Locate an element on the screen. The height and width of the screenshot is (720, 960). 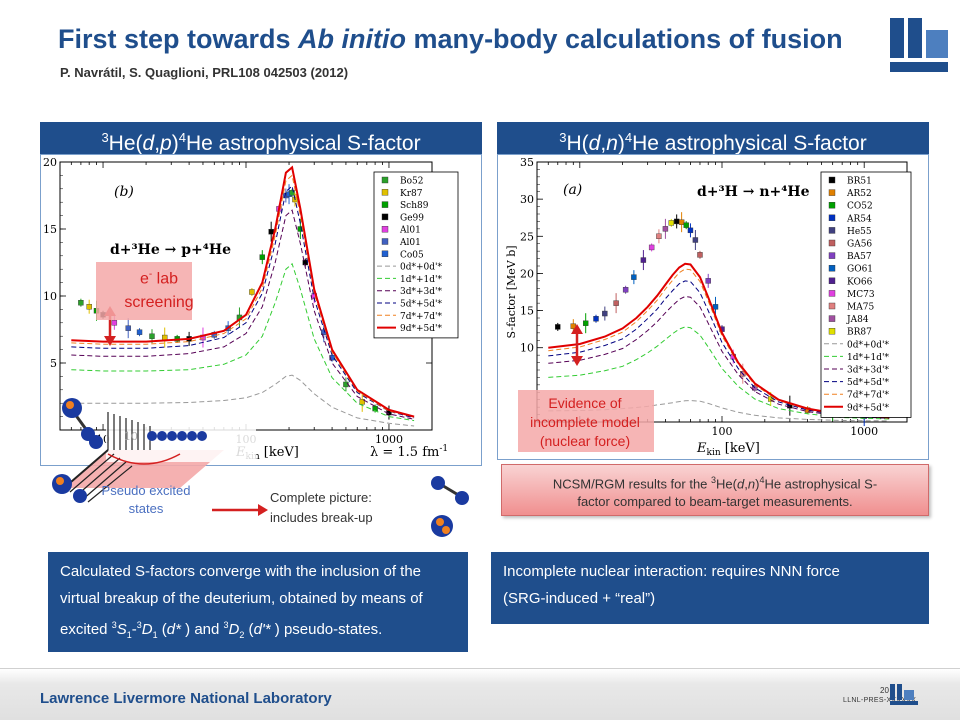
legend-entry: Ge99 is located at coordinates (412, 218).